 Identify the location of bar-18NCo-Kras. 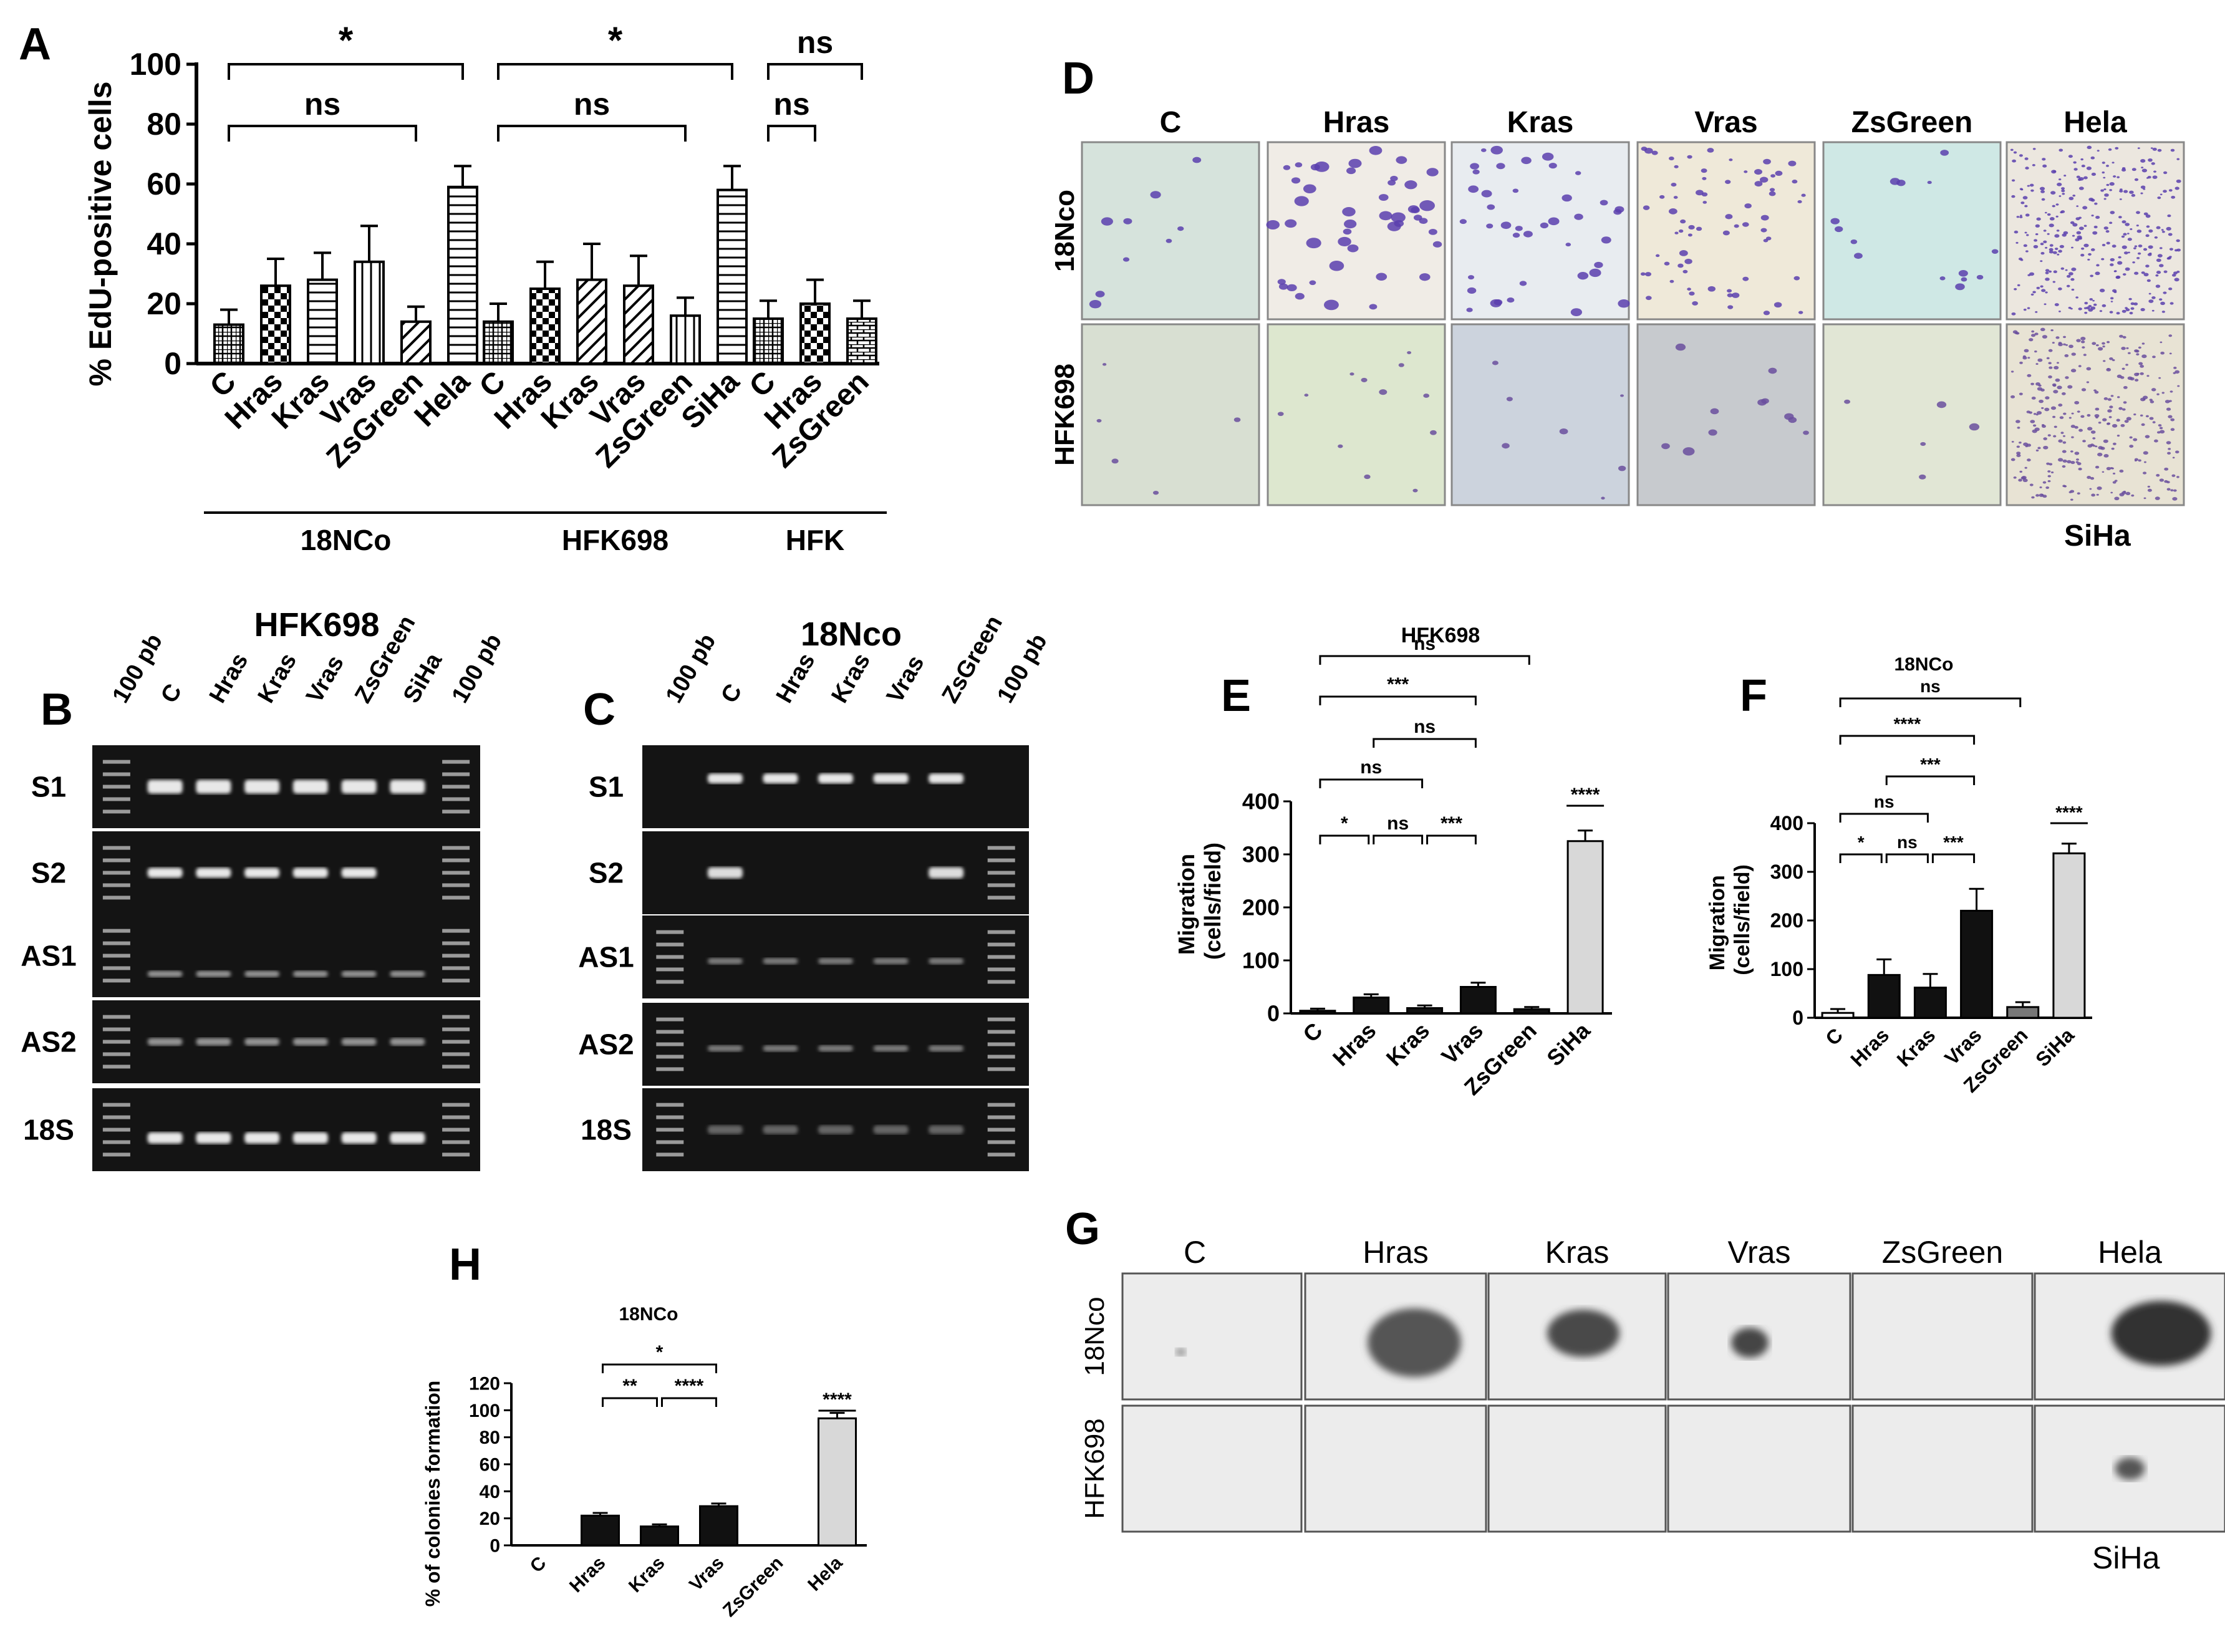
(322, 321).